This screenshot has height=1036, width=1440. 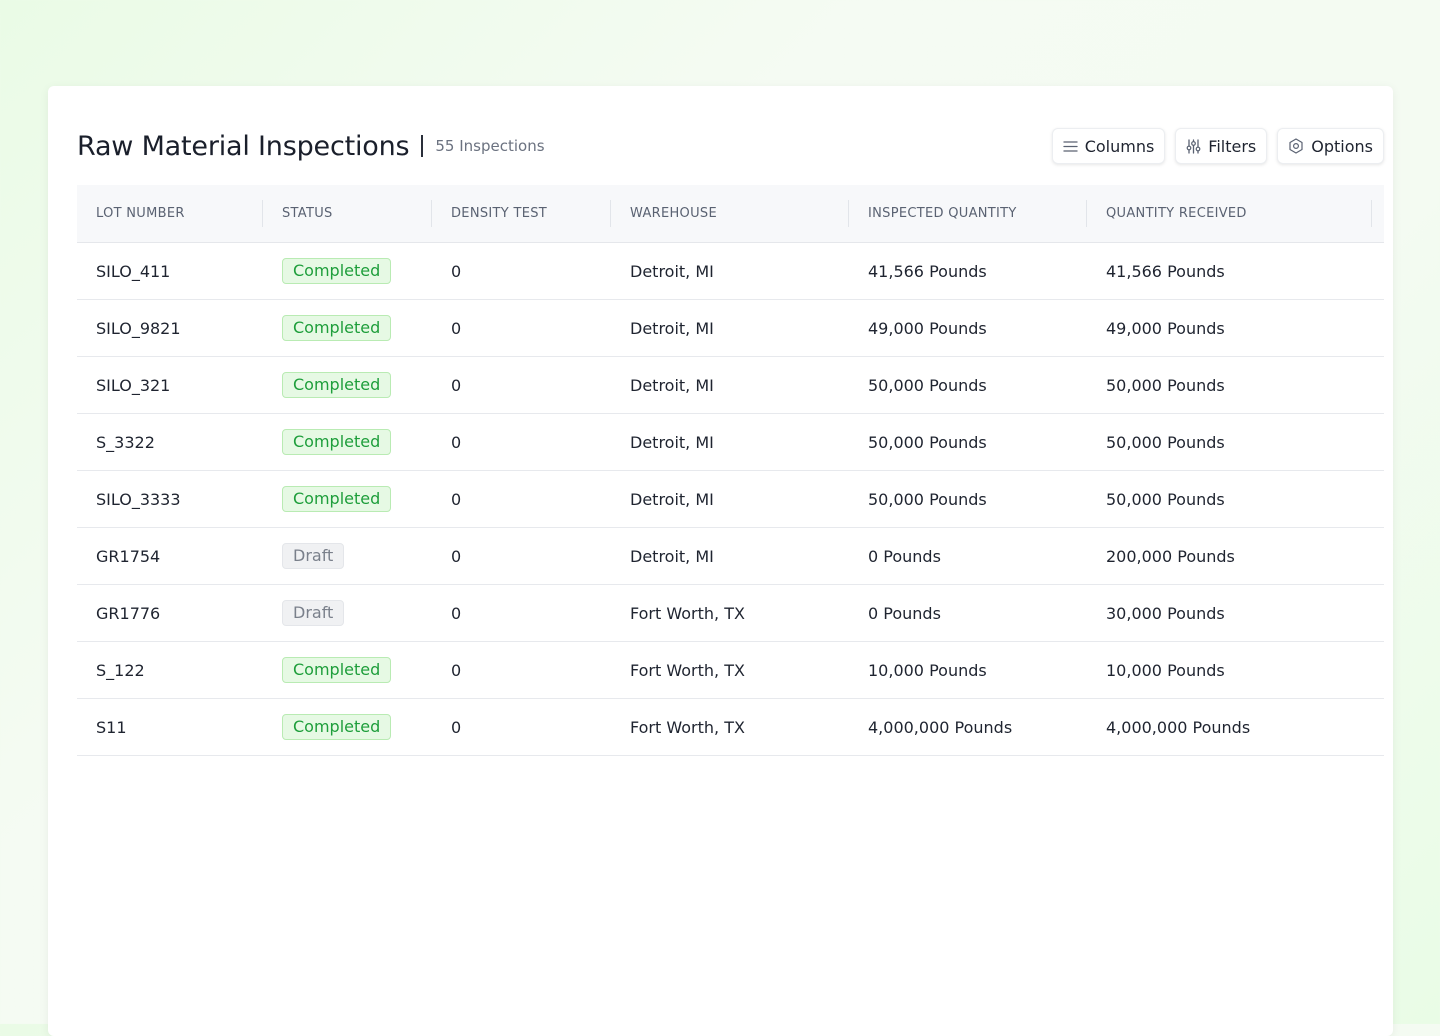 What do you see at coordinates (1342, 146) in the screenshot?
I see `options-button-label: Options` at bounding box center [1342, 146].